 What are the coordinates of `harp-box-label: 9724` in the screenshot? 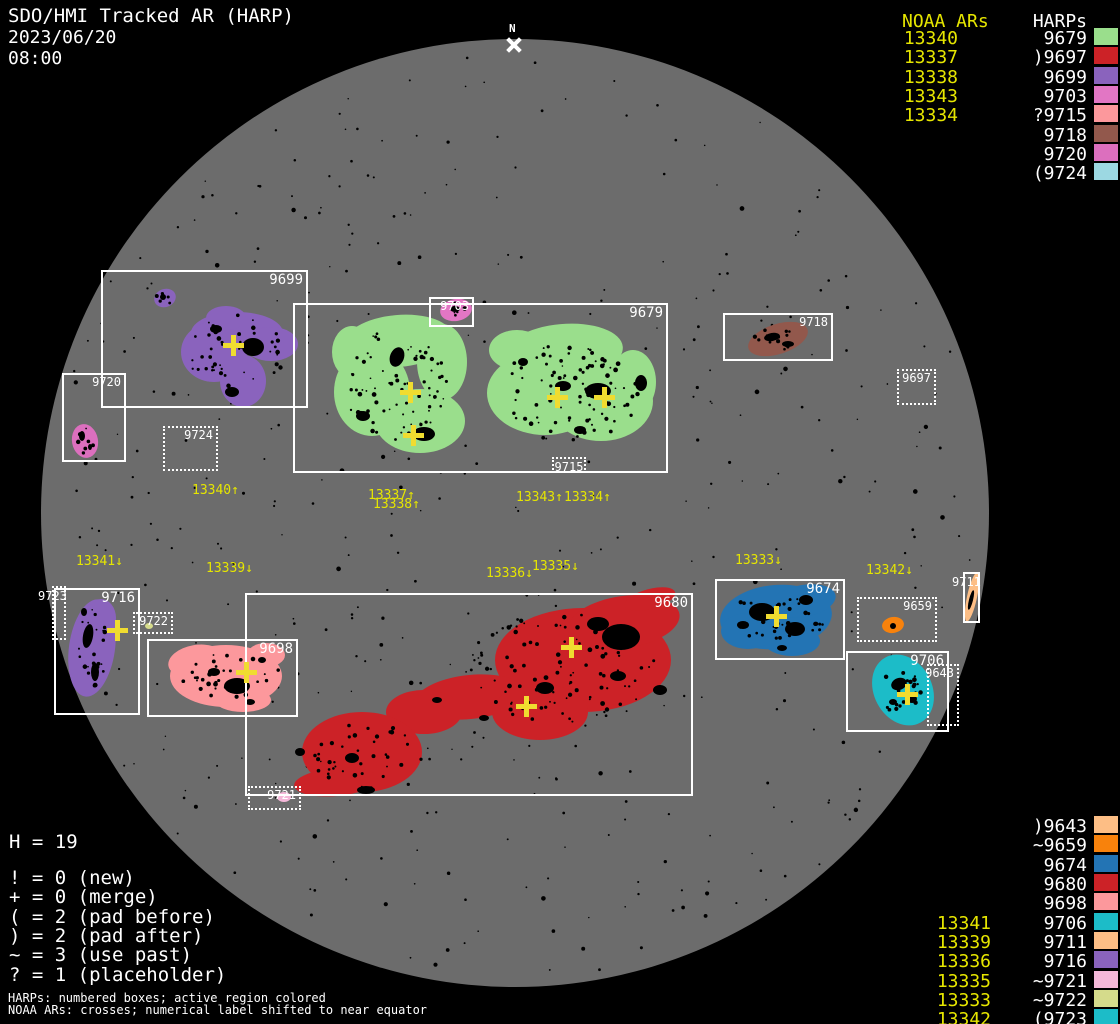 It's located at (198, 435).